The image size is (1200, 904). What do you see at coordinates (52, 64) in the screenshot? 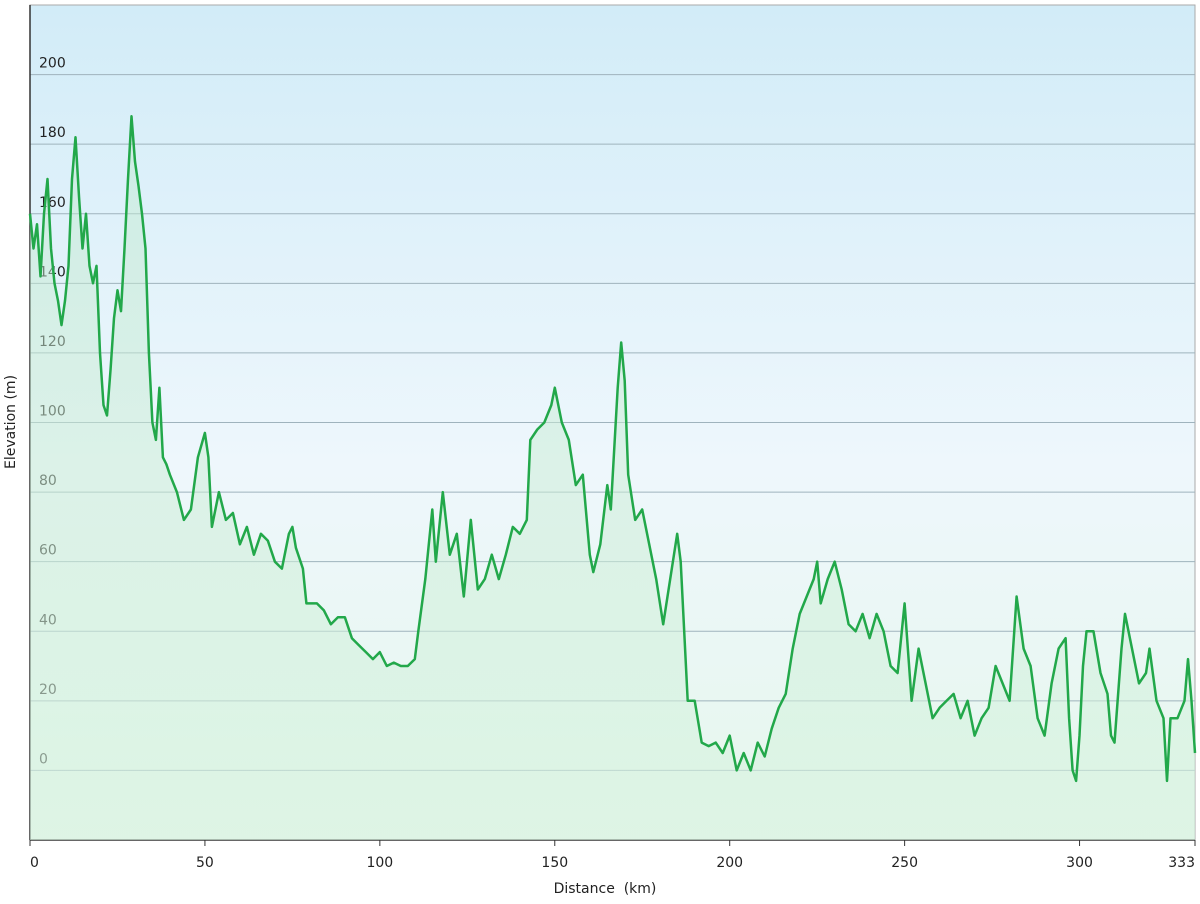
I see `y-tick-label: 200` at bounding box center [52, 64].